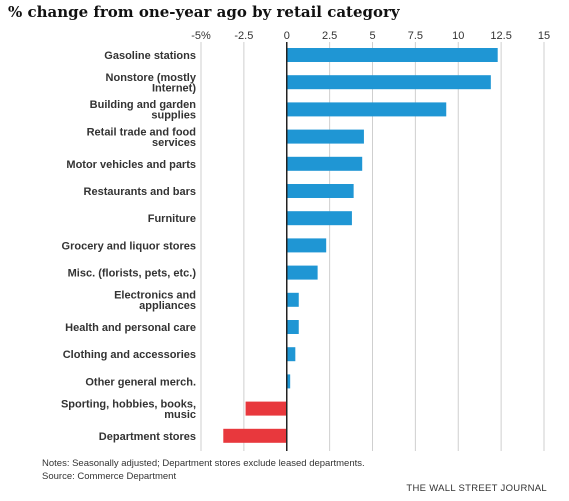  I want to click on category-label: Other general merch., so click(140, 382).